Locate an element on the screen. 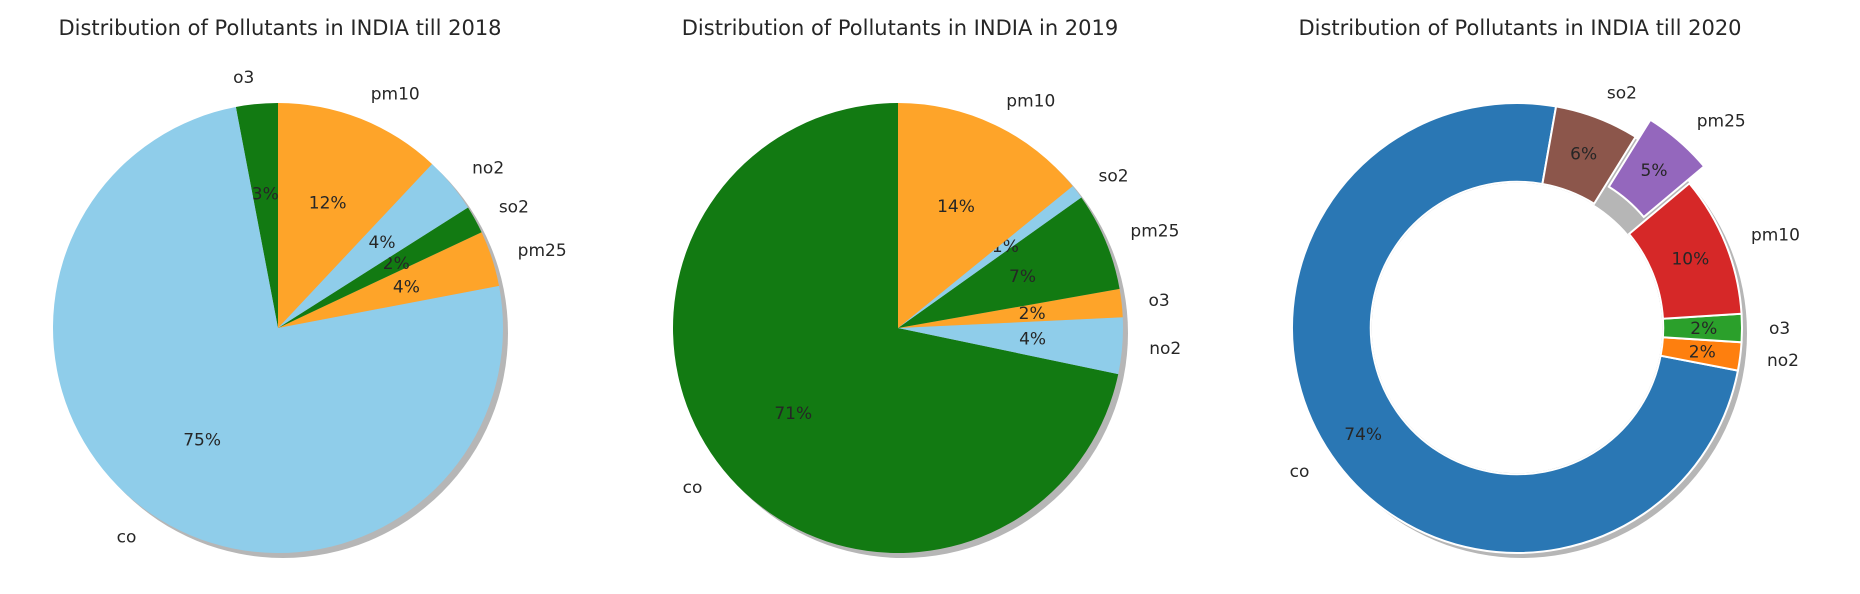 The height and width of the screenshot is (594, 1860). pct-label-co: 74% is located at coordinates (1363, 435).